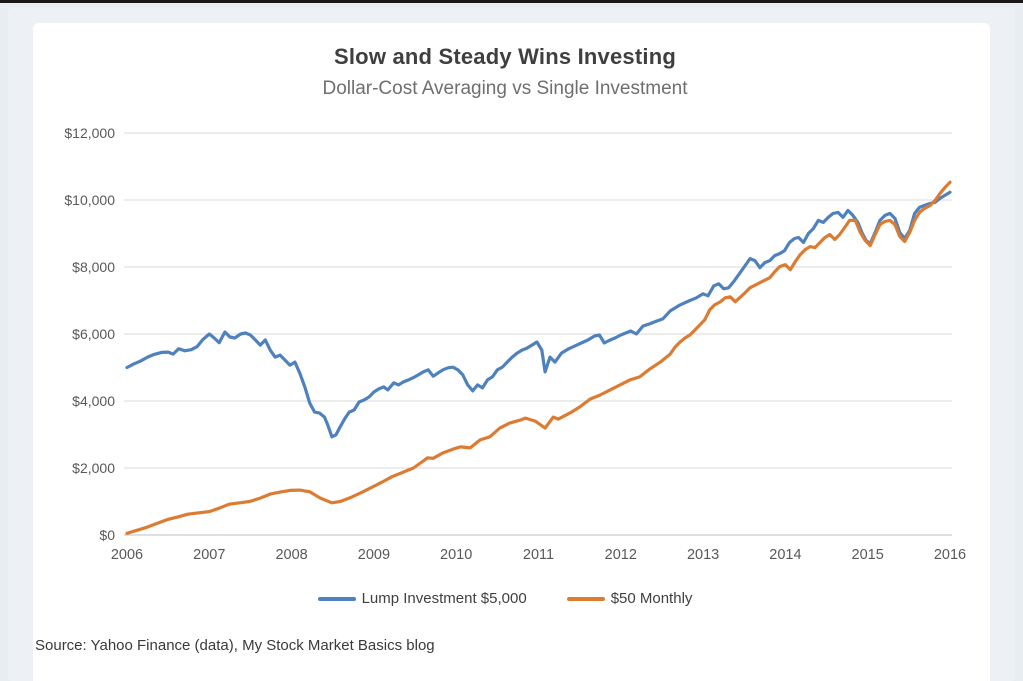 The image size is (1023, 681). Describe the element at coordinates (538, 555) in the screenshot. I see `x-tick-label-2011: 2011` at that location.